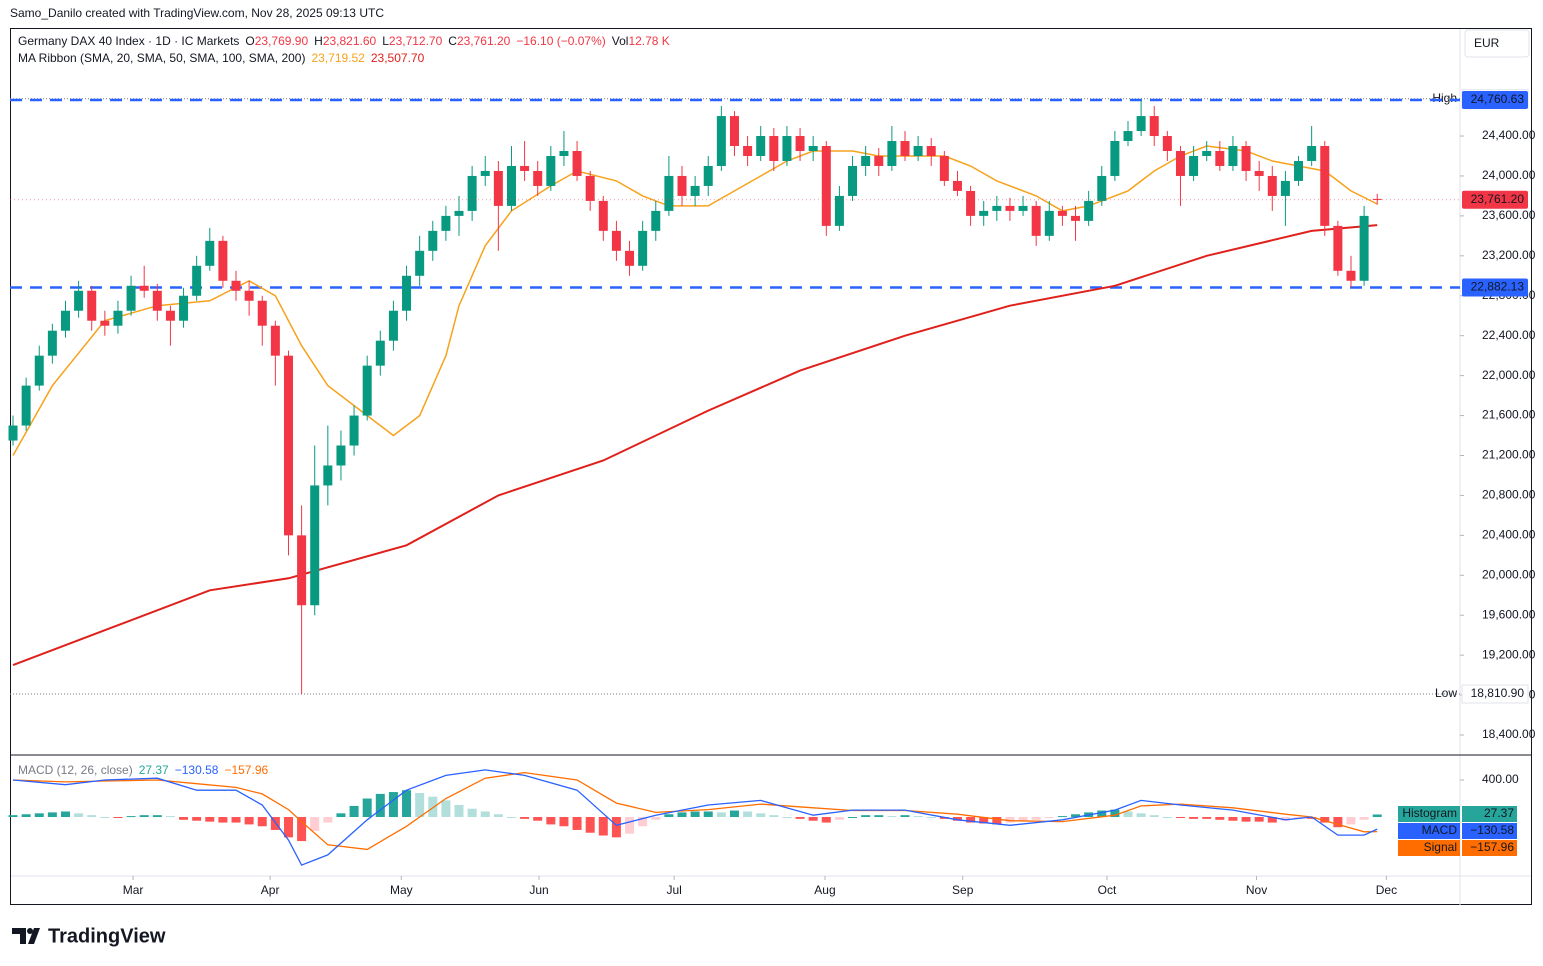 The image size is (1543, 966). What do you see at coordinates (133, 890) in the screenshot?
I see `x-tick-label: Mar` at bounding box center [133, 890].